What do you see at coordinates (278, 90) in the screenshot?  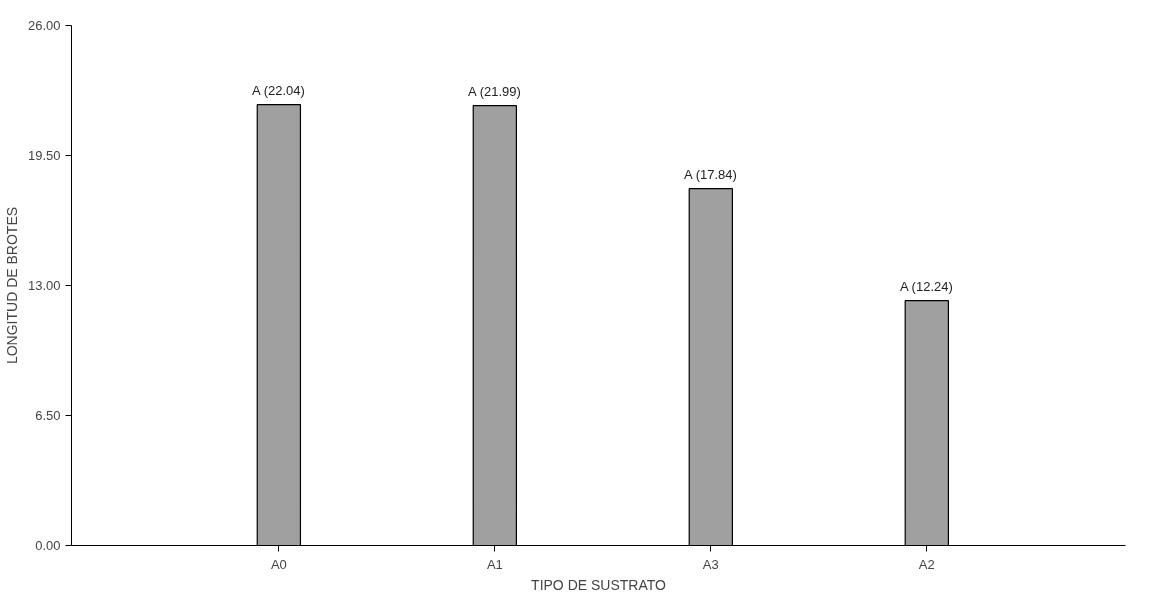 I see `data-label: A (22.04)` at bounding box center [278, 90].